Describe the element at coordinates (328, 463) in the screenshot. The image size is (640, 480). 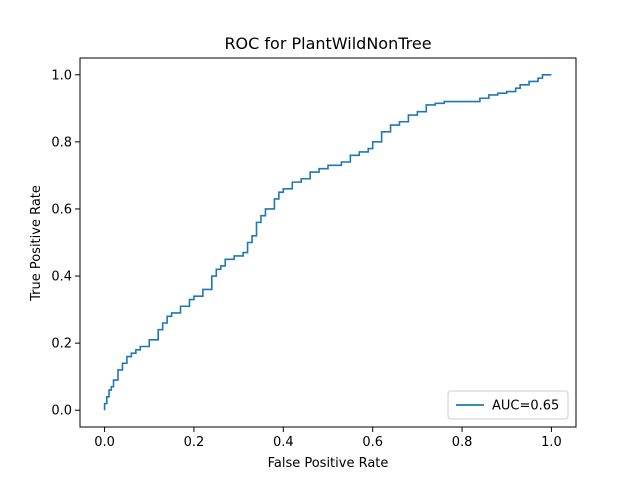
I see `x-axis-label: False Positive Rate` at that location.